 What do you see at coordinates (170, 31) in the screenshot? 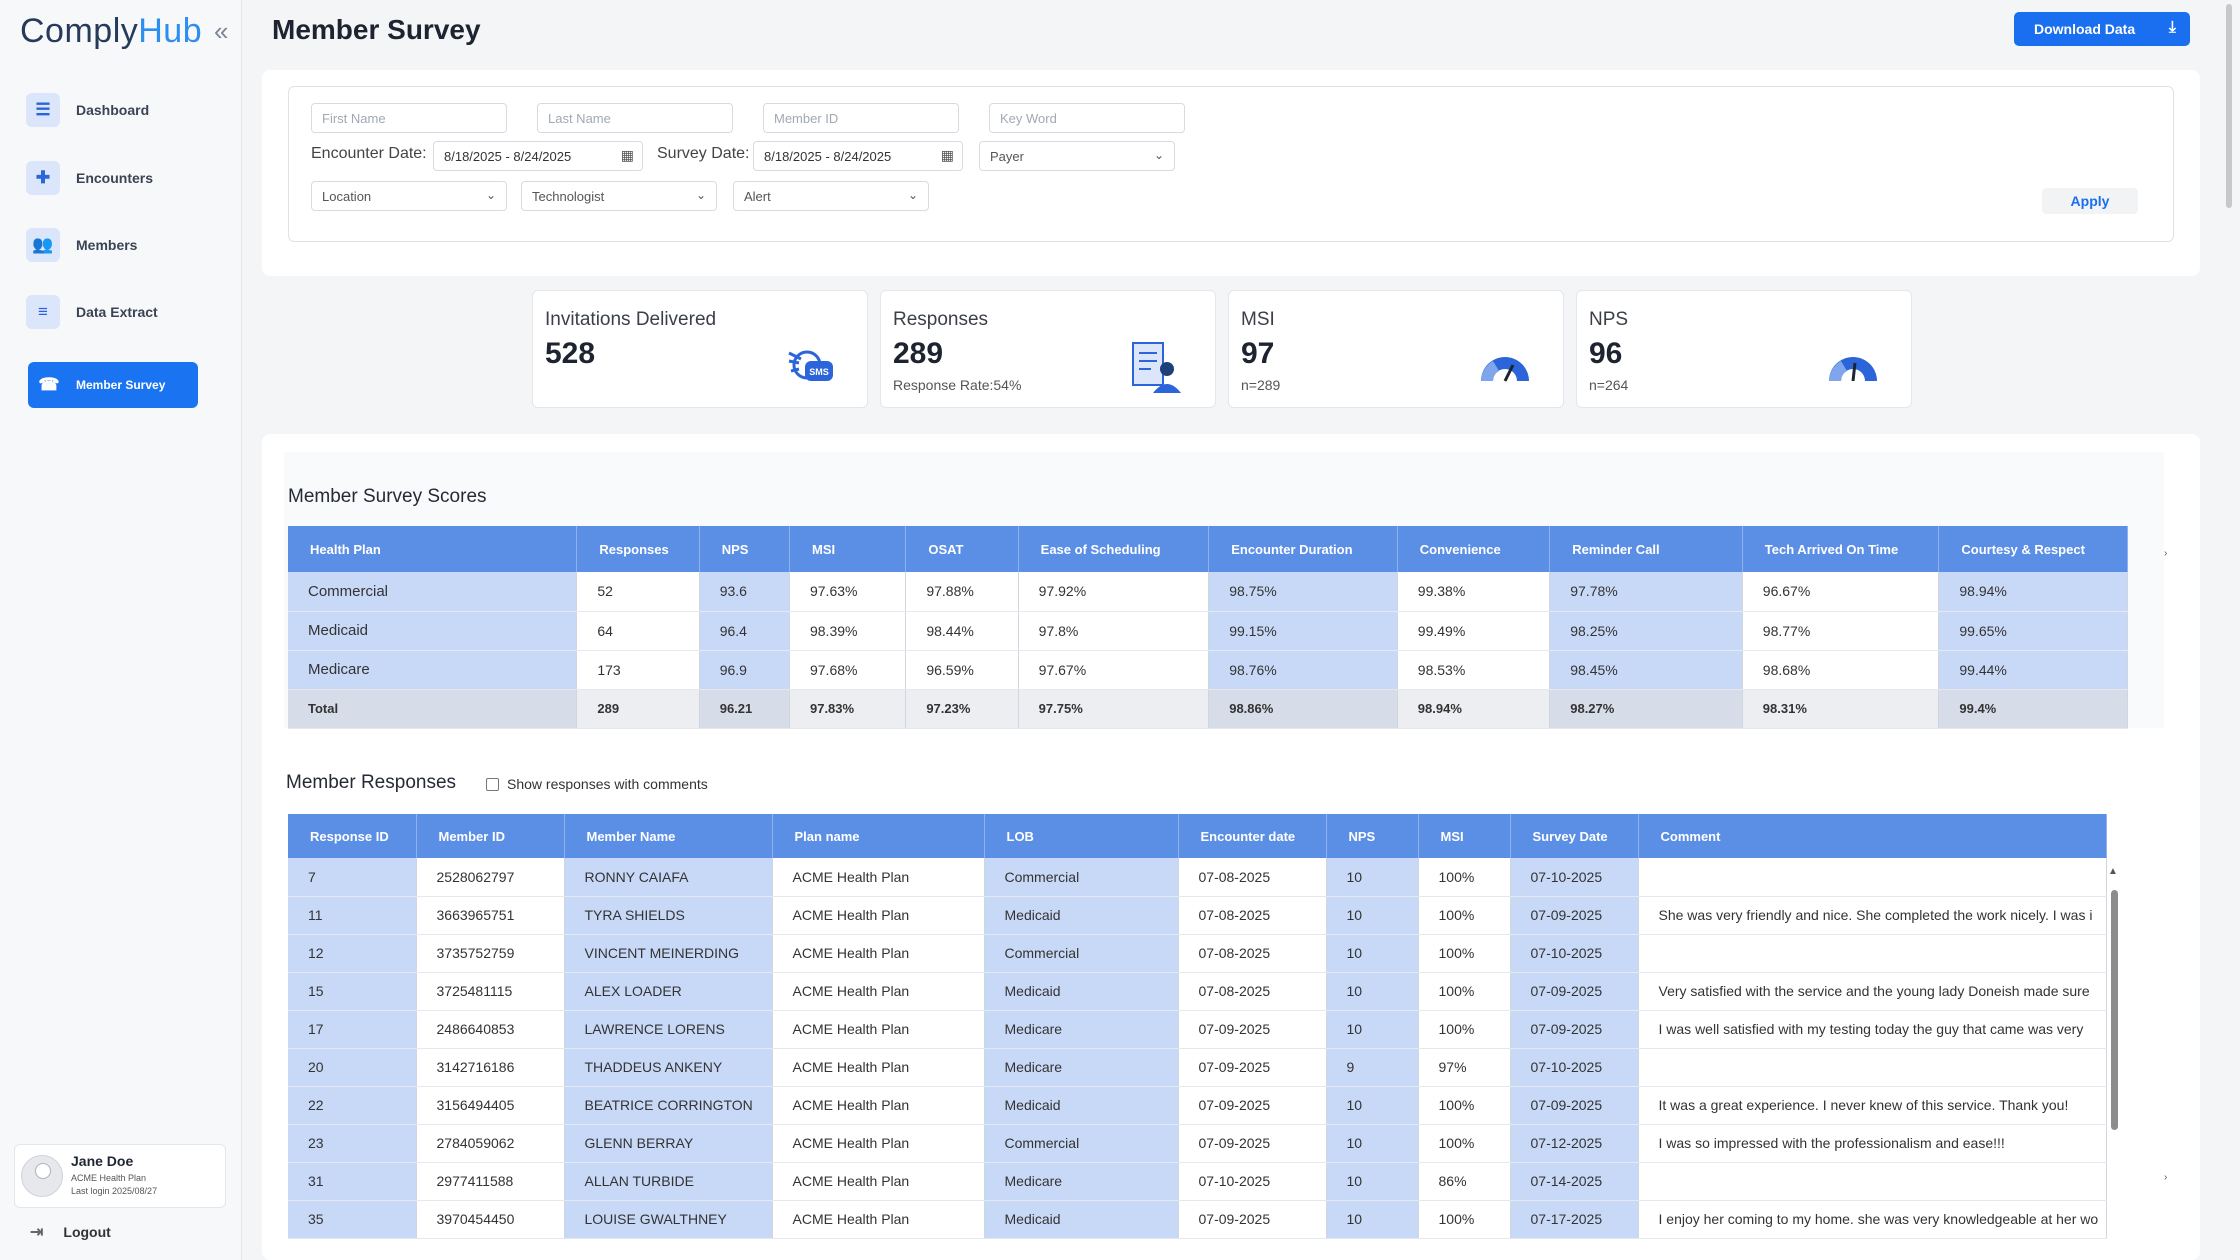
I see `brand-logo-part2: Hub` at bounding box center [170, 31].